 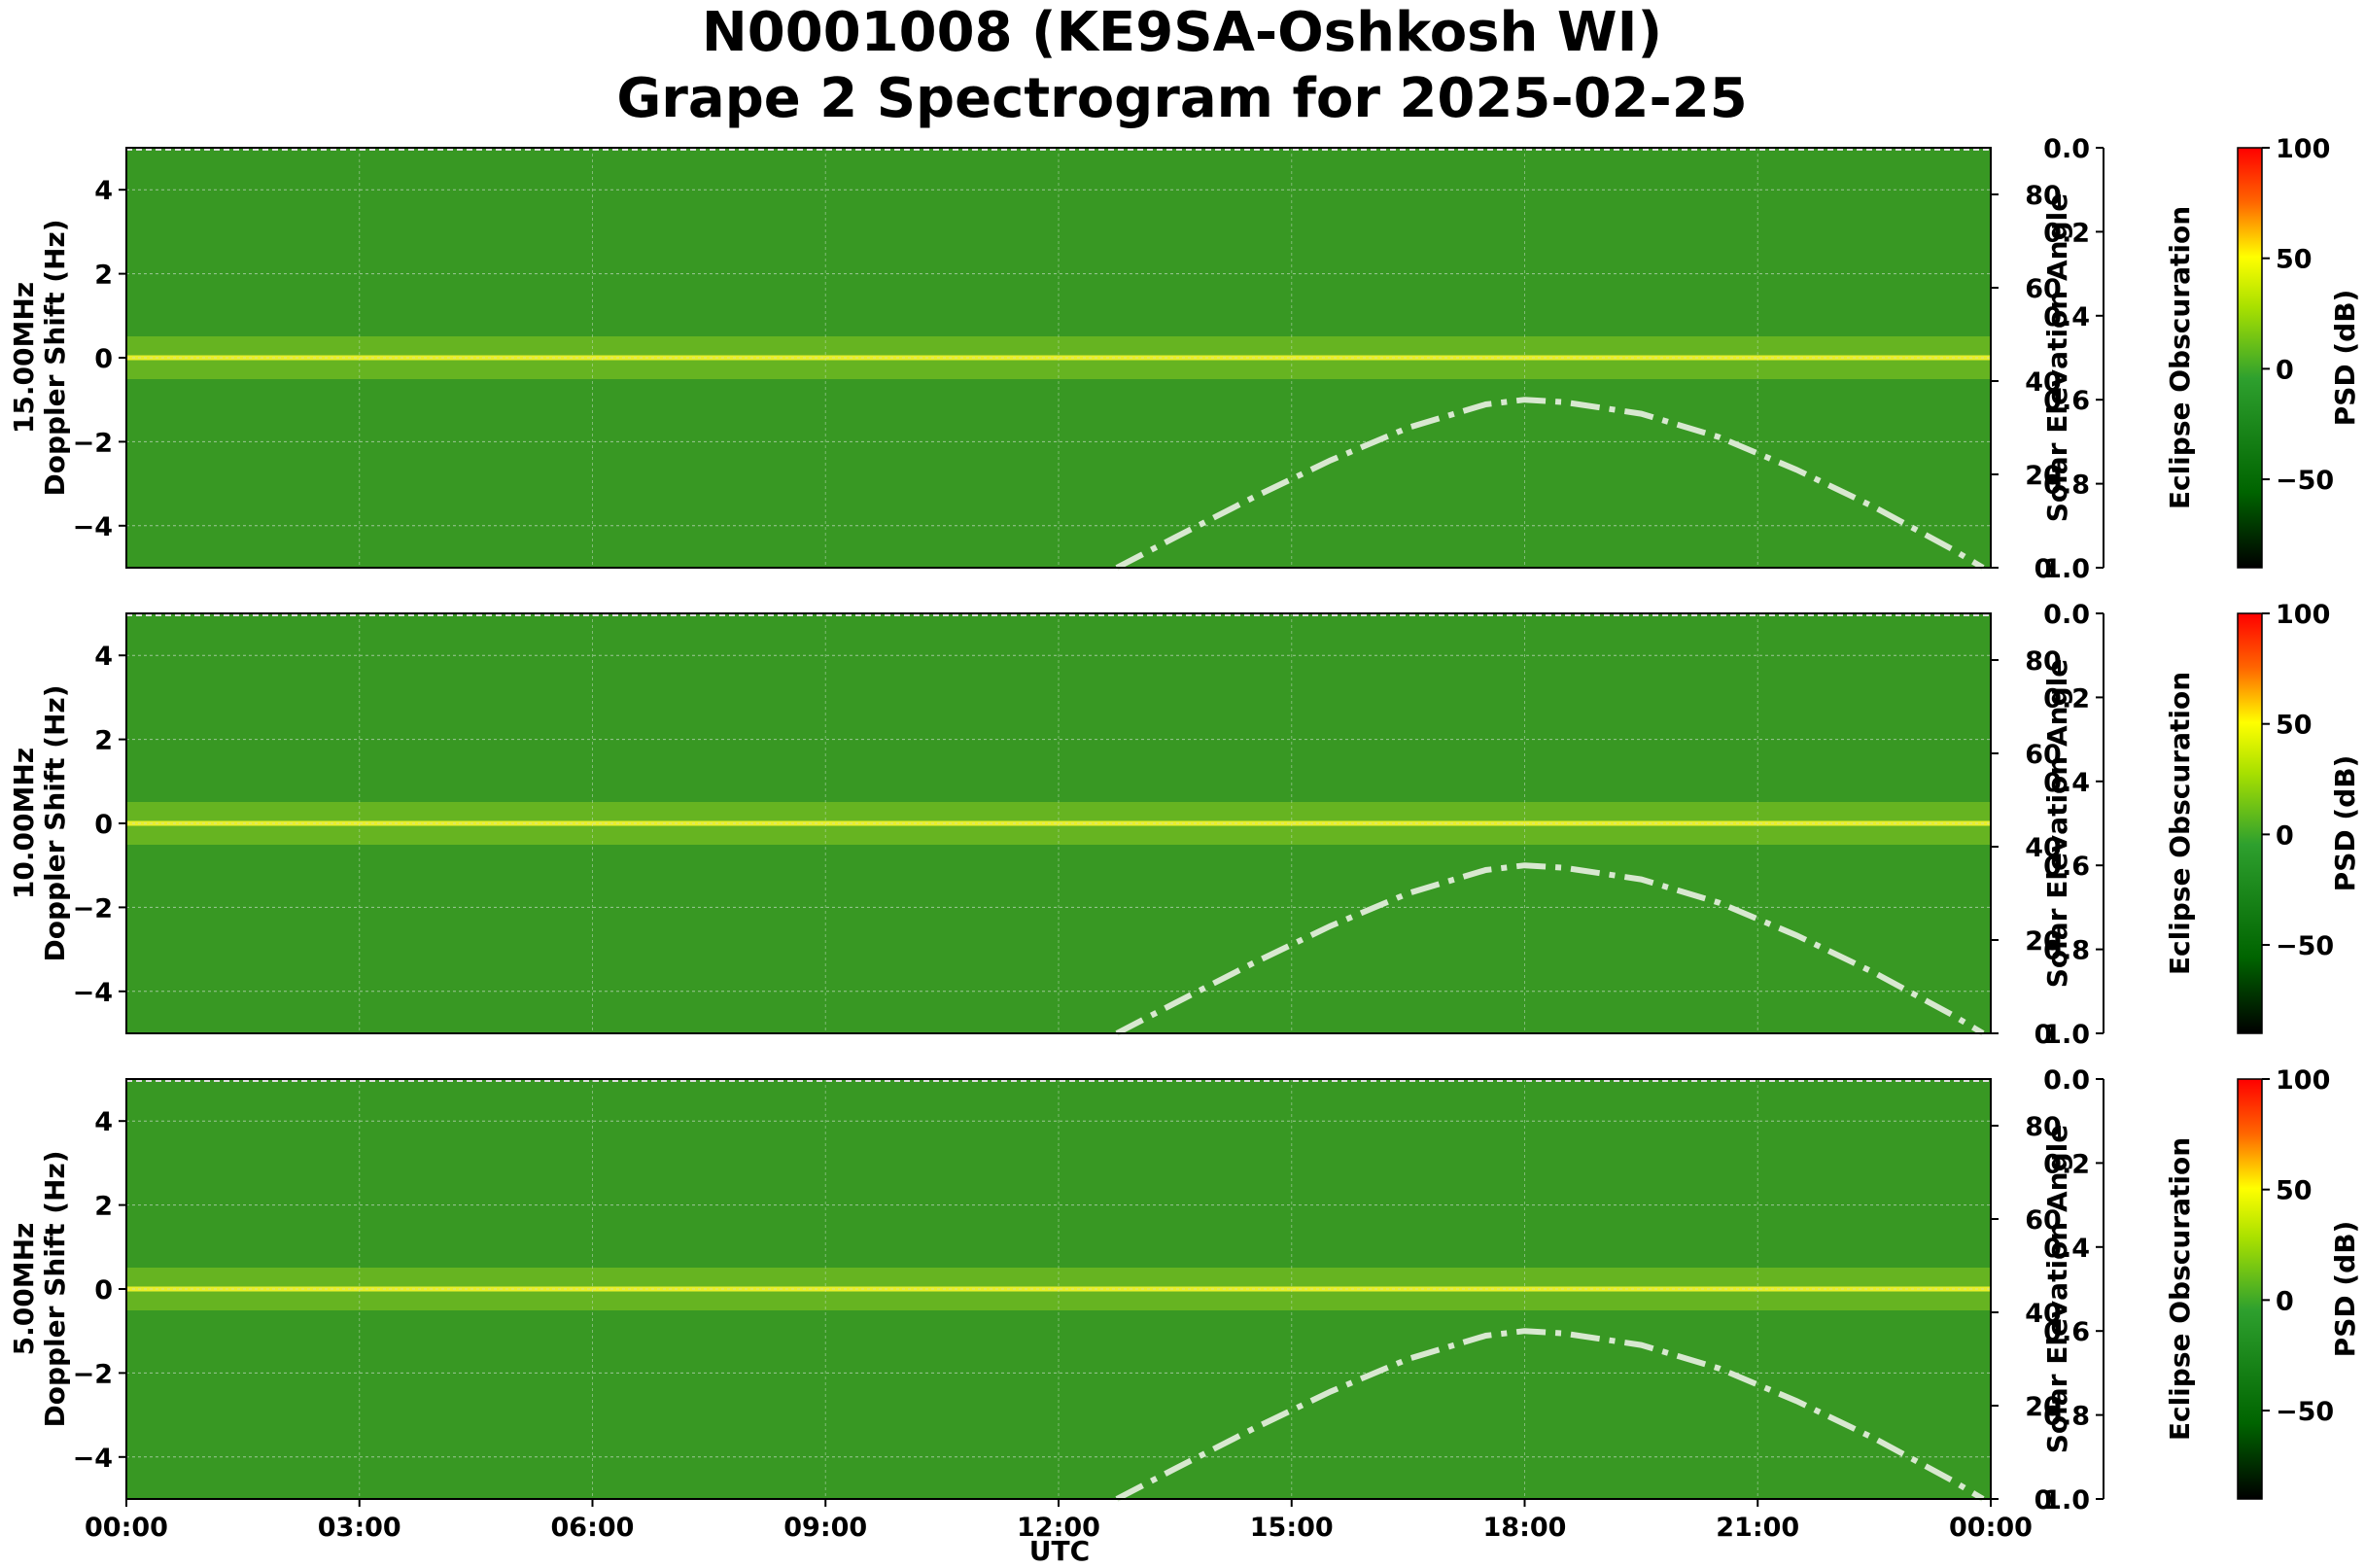 I want to click on figure-title-line2: Grape 2 Spectrogram for 2025-02-25, so click(x=1181, y=98).